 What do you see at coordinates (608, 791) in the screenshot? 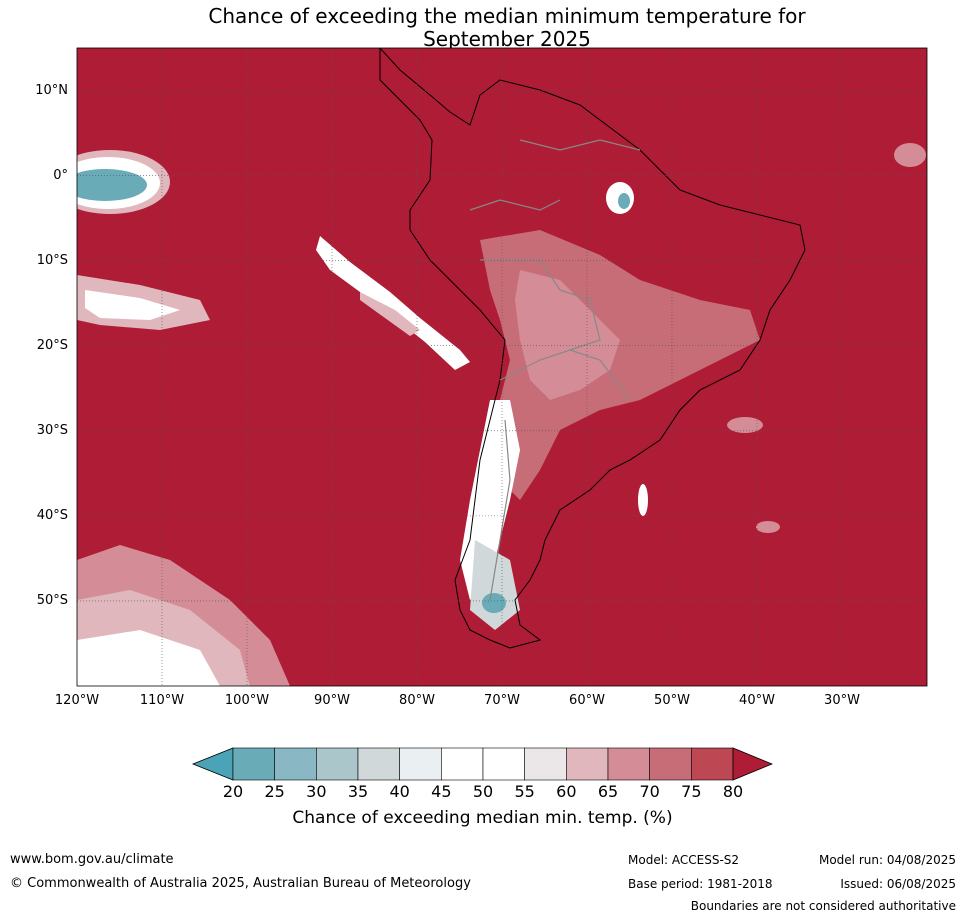
I see `colorbar-tick-label: 65` at bounding box center [608, 791].